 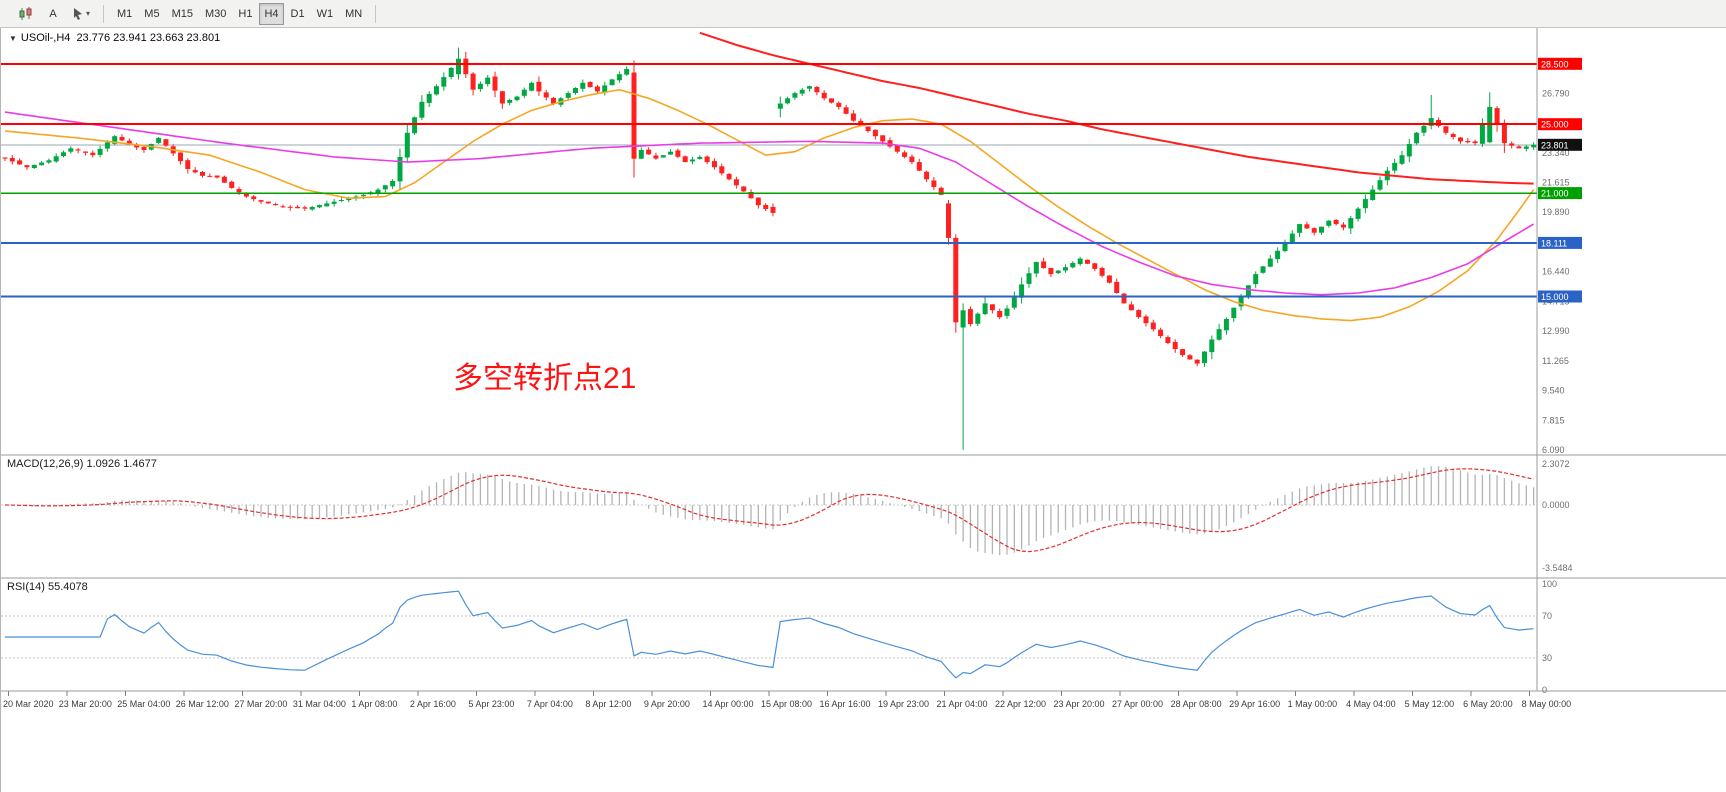 What do you see at coordinates (1556, 183) in the screenshot?
I see `svg-text: 21.615` at bounding box center [1556, 183].